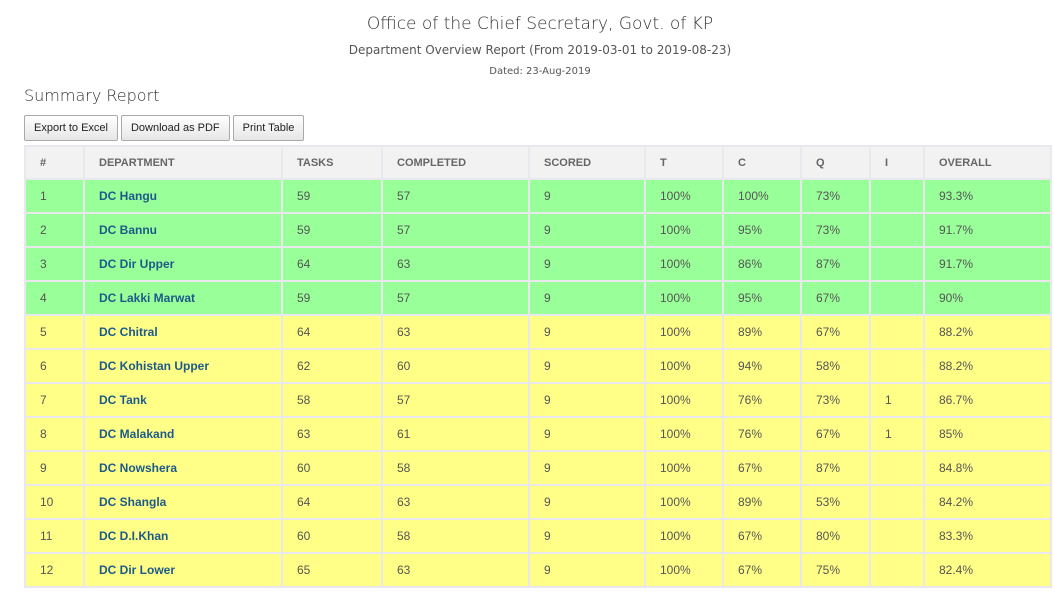 This screenshot has width=1054, height=601. I want to click on column-header: OVERALL, so click(987, 162).